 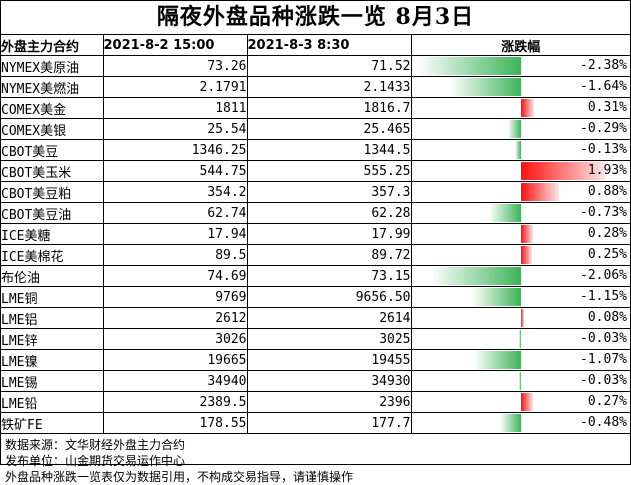 What do you see at coordinates (175, 192) in the screenshot?
I see `price-before: 354.2` at bounding box center [175, 192].